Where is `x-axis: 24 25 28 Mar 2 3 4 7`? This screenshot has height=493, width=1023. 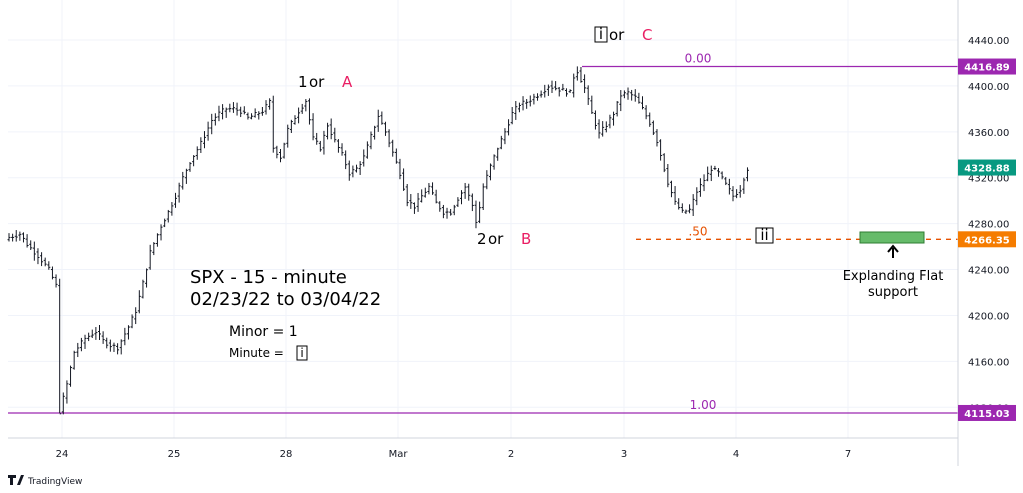 x-axis: 24 25 28 Mar 2 3 4 7 is located at coordinates (454, 454).